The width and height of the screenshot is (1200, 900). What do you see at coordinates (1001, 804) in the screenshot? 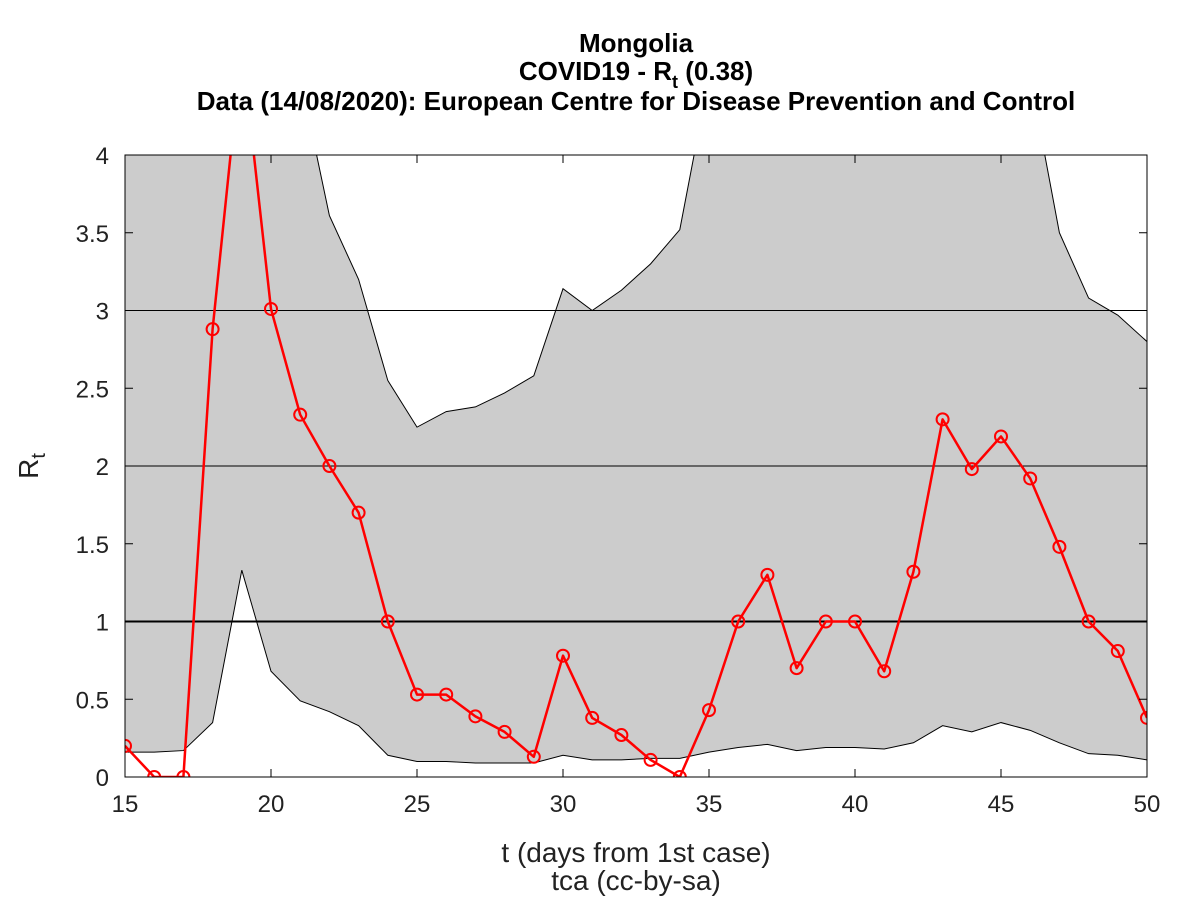
I see `x-tick-label: 45` at bounding box center [1001, 804].